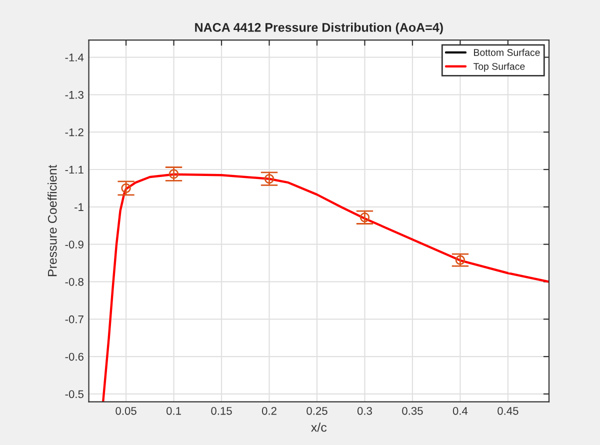  Describe the element at coordinates (52, 220) in the screenshot. I see `y-axis-title: Pressure Coefficient` at that location.